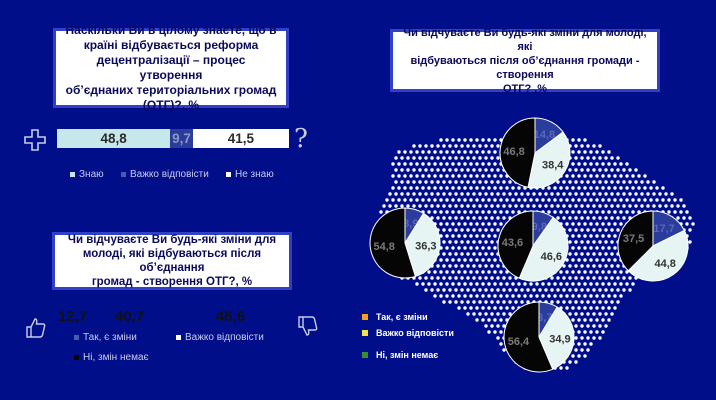 This screenshot has width=716, height=400. What do you see at coordinates (663, 229) in the screenshot?
I see `pie-label: 17,7` at bounding box center [663, 229].